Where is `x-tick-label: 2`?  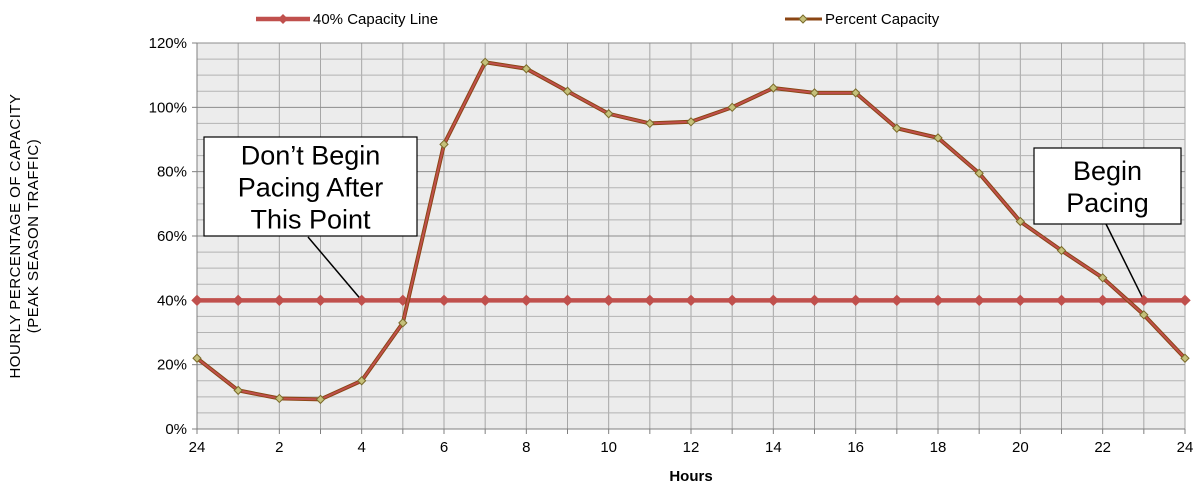
x-tick-label: 2 is located at coordinates (279, 447).